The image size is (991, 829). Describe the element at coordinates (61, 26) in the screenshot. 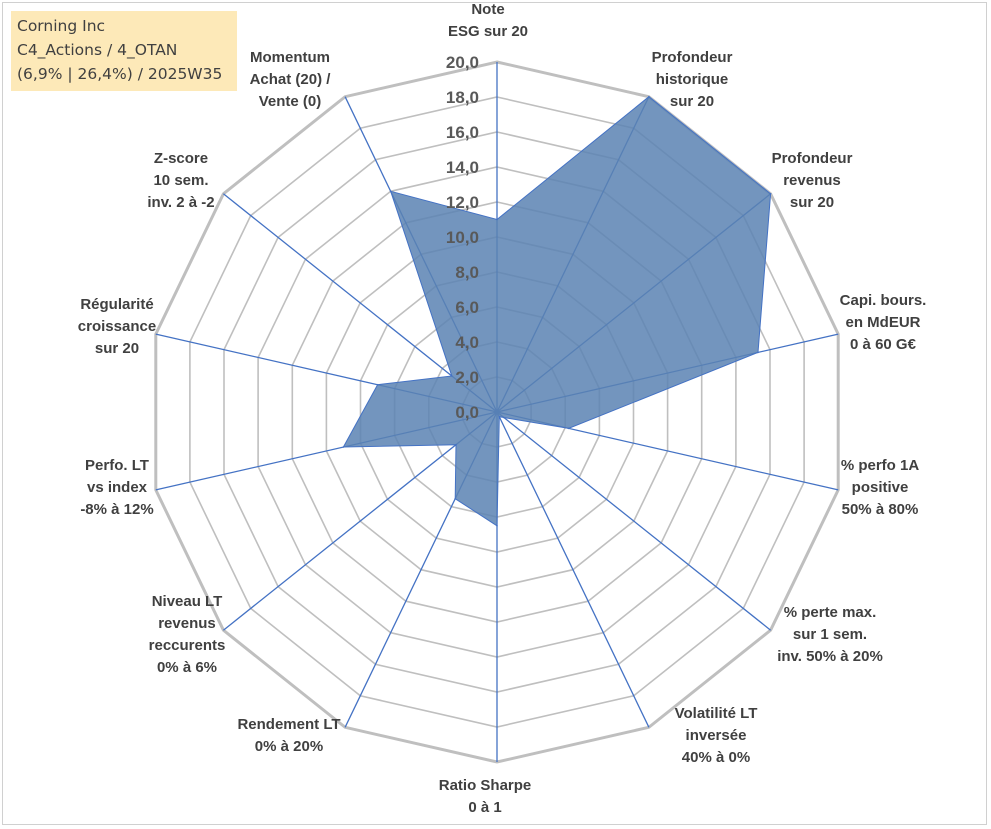

I see `company-name: Corning Inc` at that location.